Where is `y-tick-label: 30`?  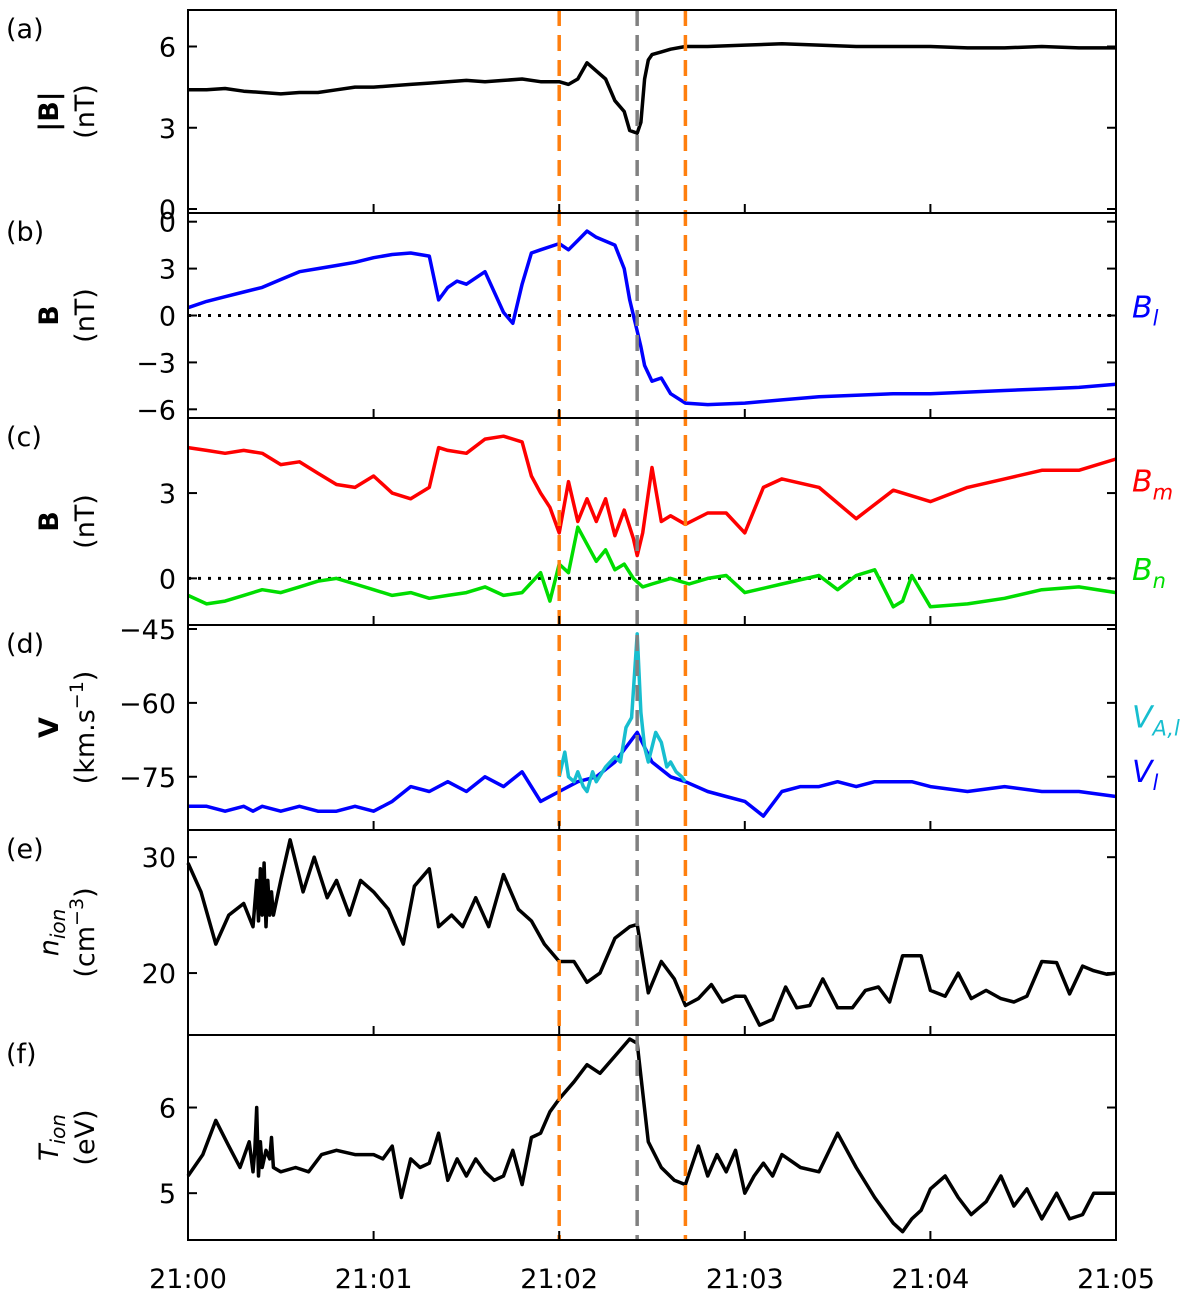 y-tick-label: 30 is located at coordinates (159, 858).